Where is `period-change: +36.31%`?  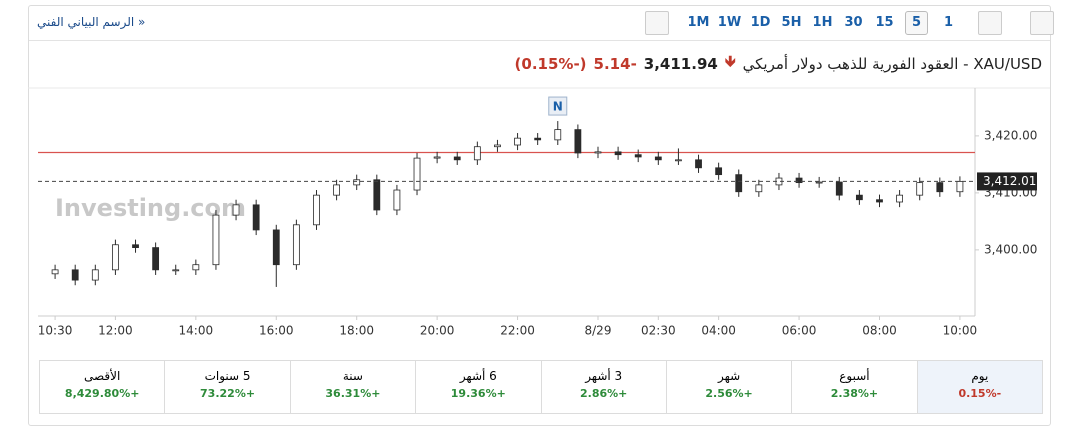
period-change: +36.31% is located at coordinates (353, 393).